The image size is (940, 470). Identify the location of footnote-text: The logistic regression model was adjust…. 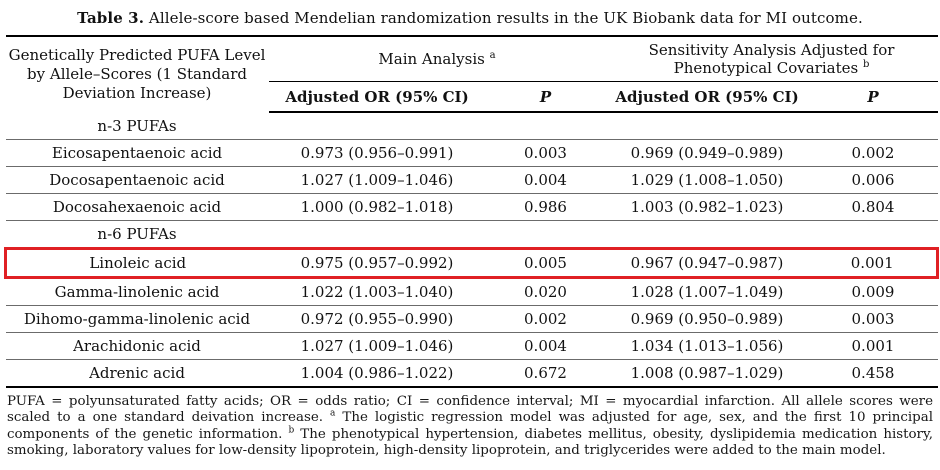
(470, 426).